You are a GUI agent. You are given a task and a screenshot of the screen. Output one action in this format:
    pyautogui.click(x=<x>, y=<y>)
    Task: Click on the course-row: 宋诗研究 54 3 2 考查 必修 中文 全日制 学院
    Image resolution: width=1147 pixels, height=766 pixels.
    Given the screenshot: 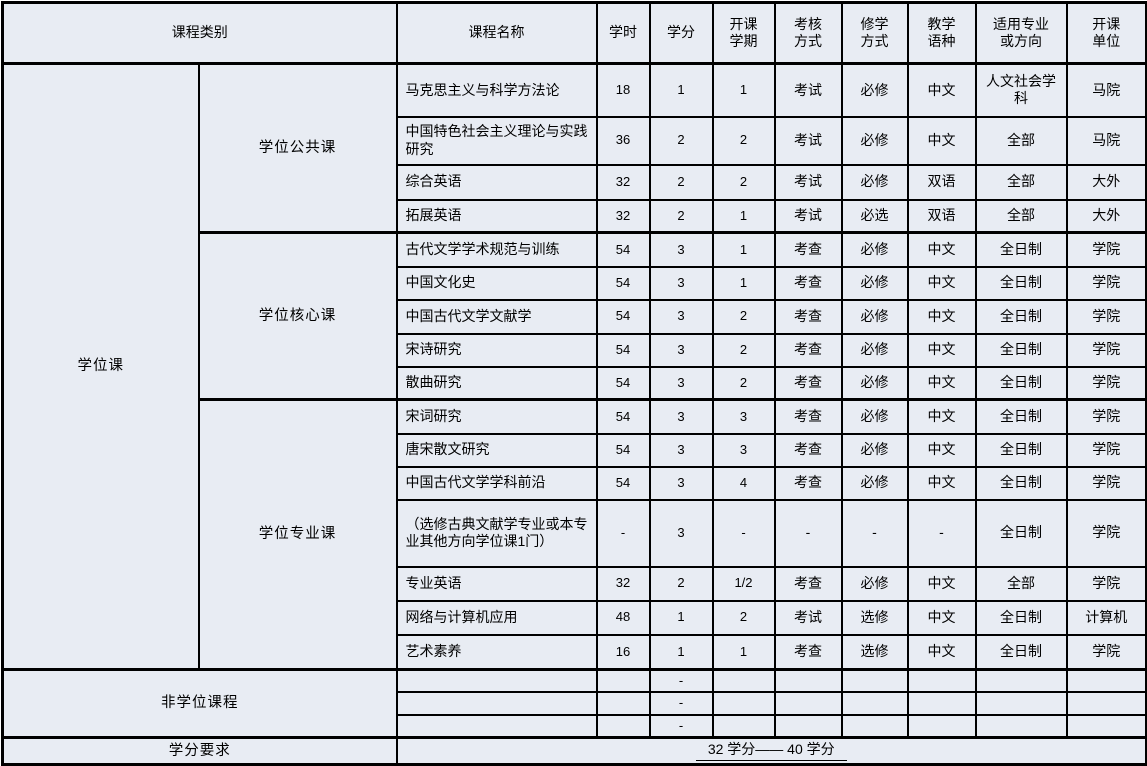 What is the action you would take?
    pyautogui.click(x=575, y=350)
    